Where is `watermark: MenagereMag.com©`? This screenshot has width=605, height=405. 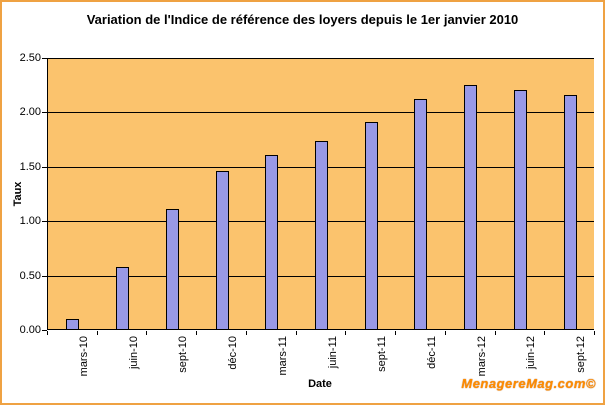 watermark: MenagereMag.com© is located at coordinates (528, 383).